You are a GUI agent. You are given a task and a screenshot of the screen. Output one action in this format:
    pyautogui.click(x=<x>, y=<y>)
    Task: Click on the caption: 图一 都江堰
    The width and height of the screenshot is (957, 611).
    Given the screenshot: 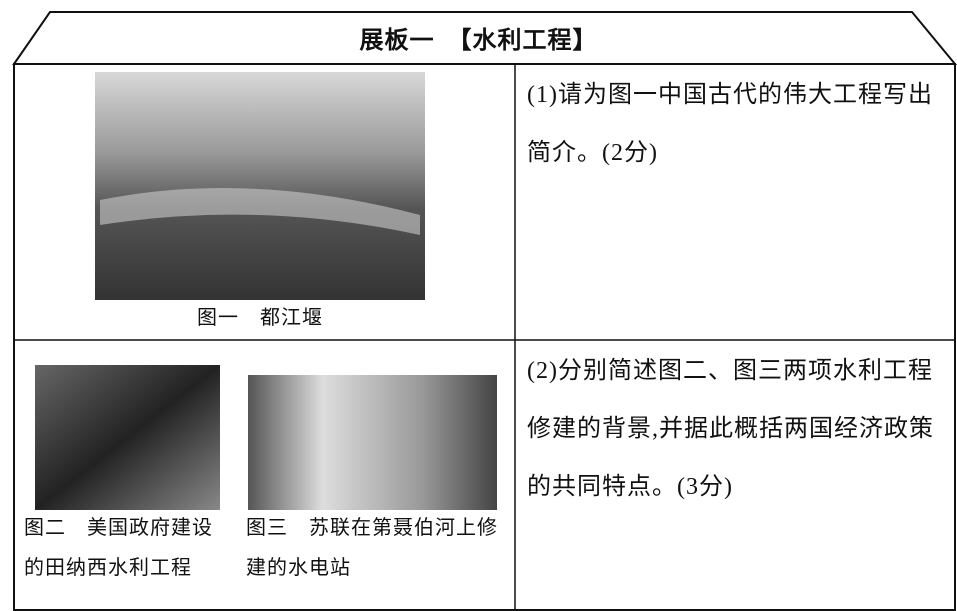 What is the action you would take?
    pyautogui.click(x=260, y=318)
    